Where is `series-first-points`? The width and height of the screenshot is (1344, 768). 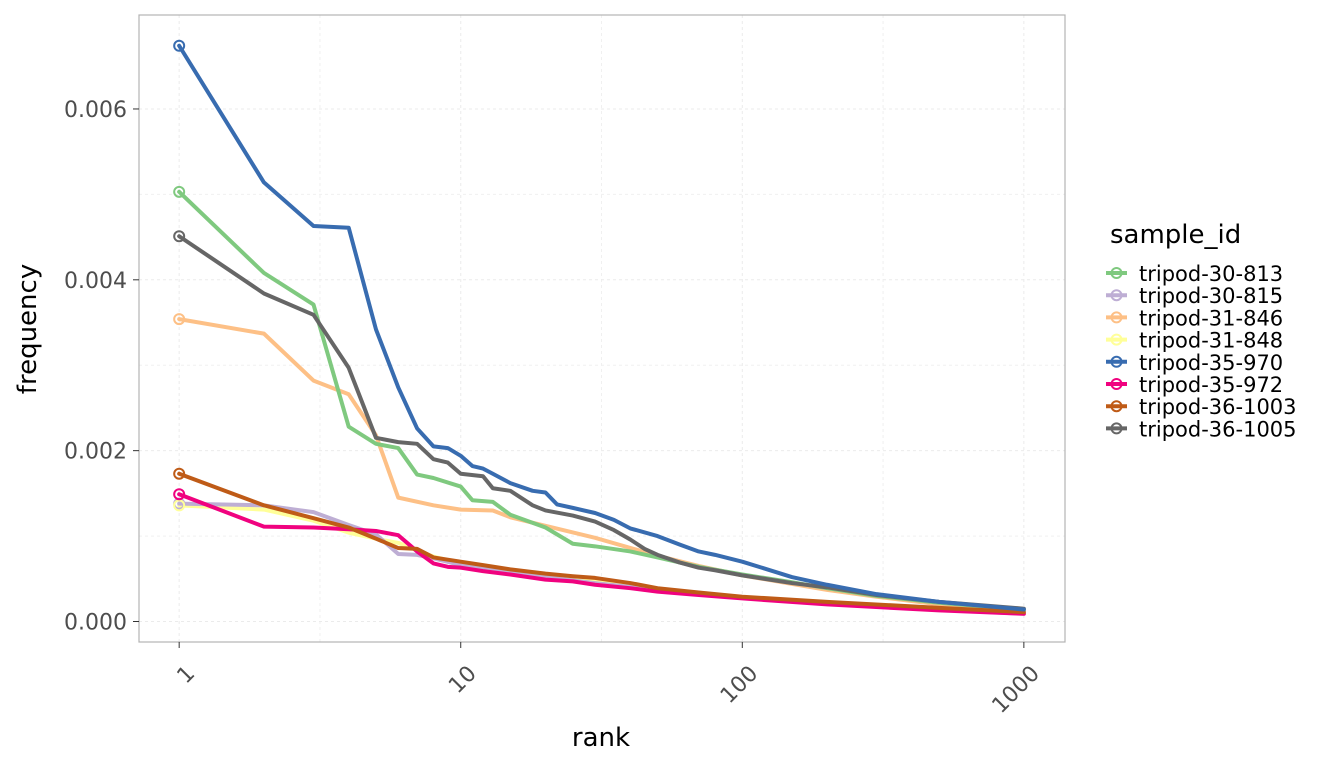 series-first-points is located at coordinates (179, 275).